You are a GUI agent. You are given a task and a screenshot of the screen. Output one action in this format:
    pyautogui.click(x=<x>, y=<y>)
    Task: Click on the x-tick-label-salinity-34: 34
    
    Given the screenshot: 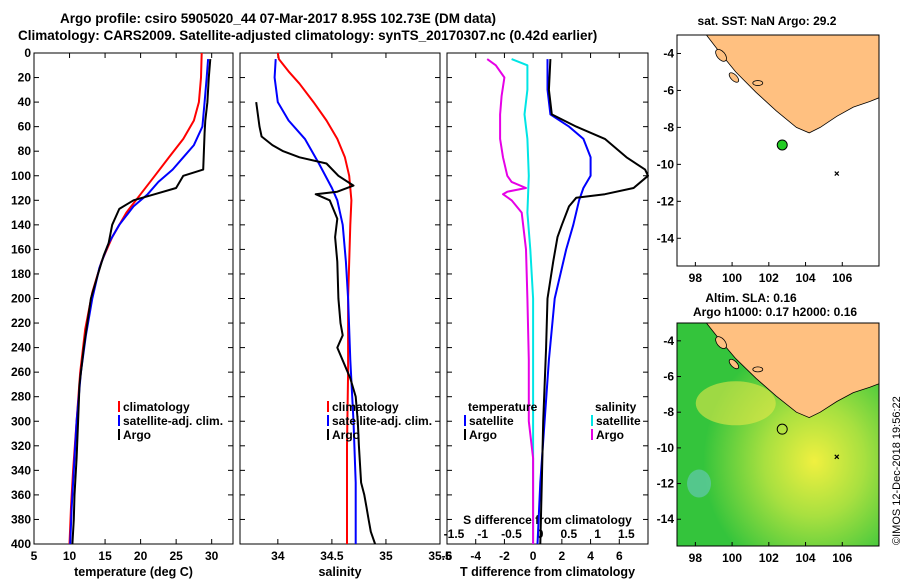 What is the action you would take?
    pyautogui.click(x=278, y=556)
    